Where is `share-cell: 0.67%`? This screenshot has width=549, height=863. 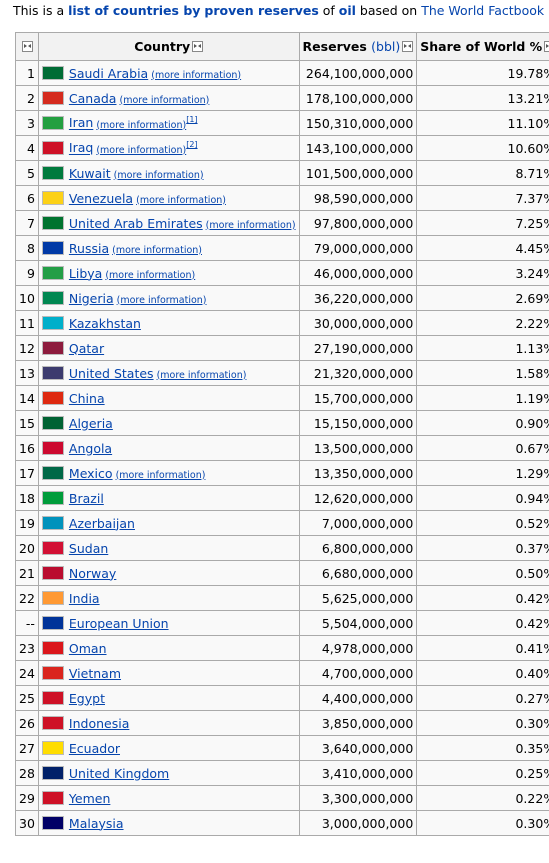
share-cell: 0.67% is located at coordinates (482, 448).